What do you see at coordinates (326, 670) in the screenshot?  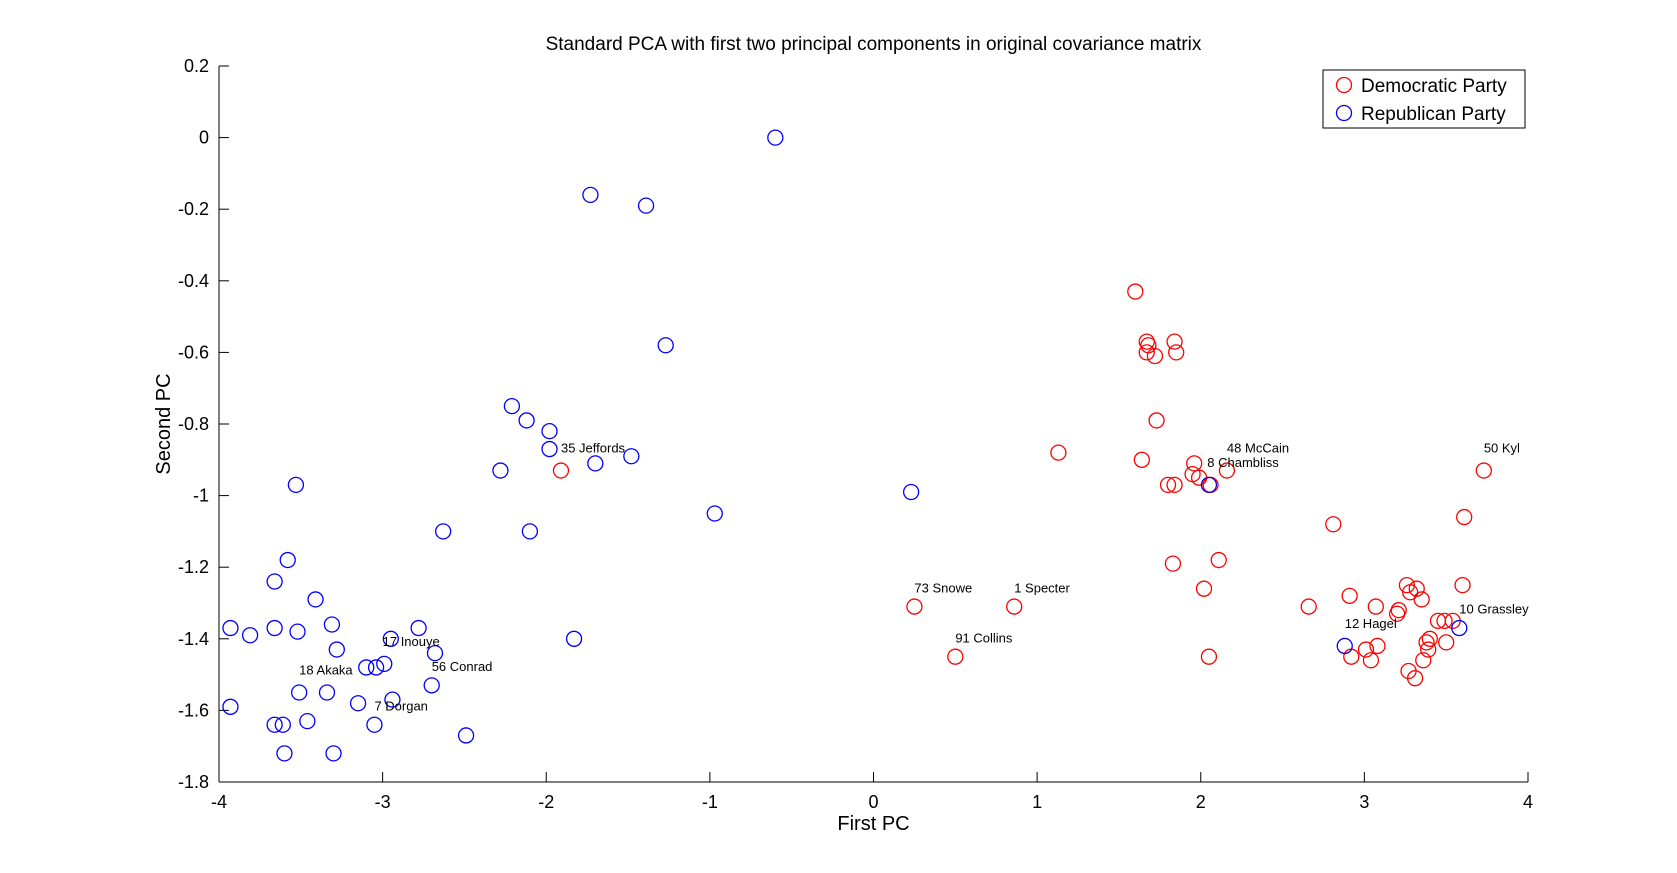 I see `point-annotation: 18 Akaka` at bounding box center [326, 670].